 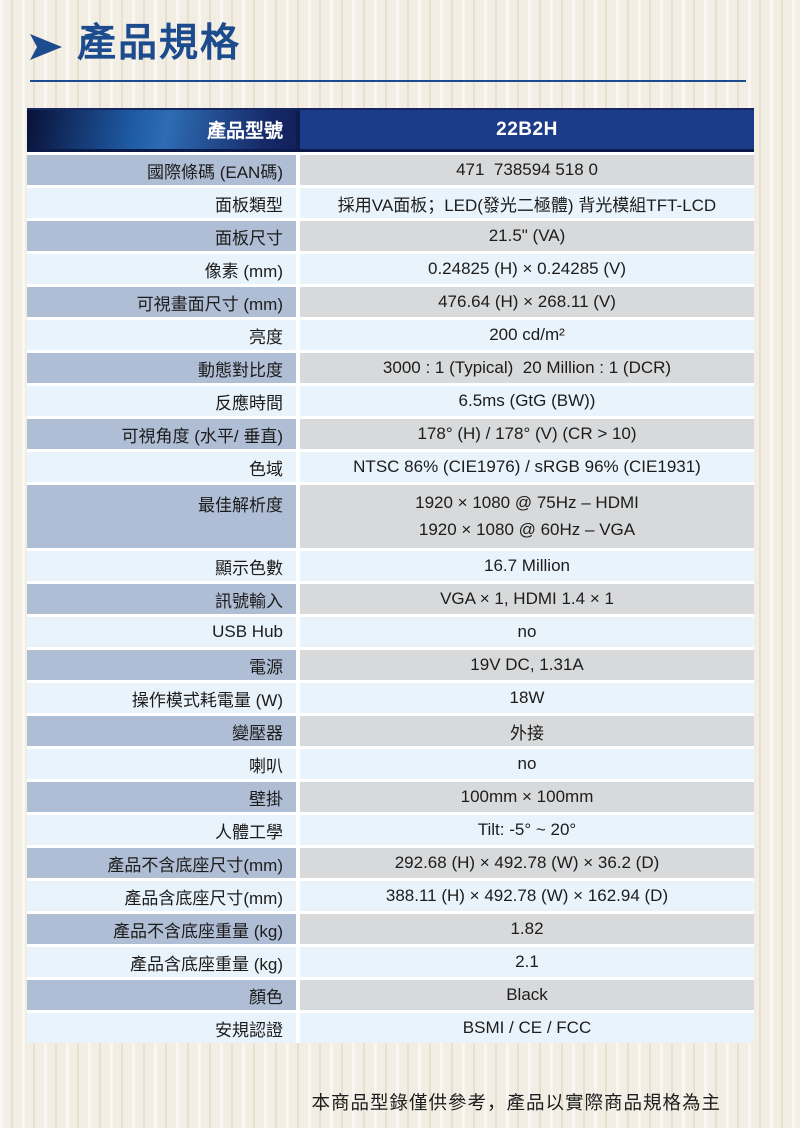 What do you see at coordinates (161, 368) in the screenshot?
I see `spec-label: 動態對比度` at bounding box center [161, 368].